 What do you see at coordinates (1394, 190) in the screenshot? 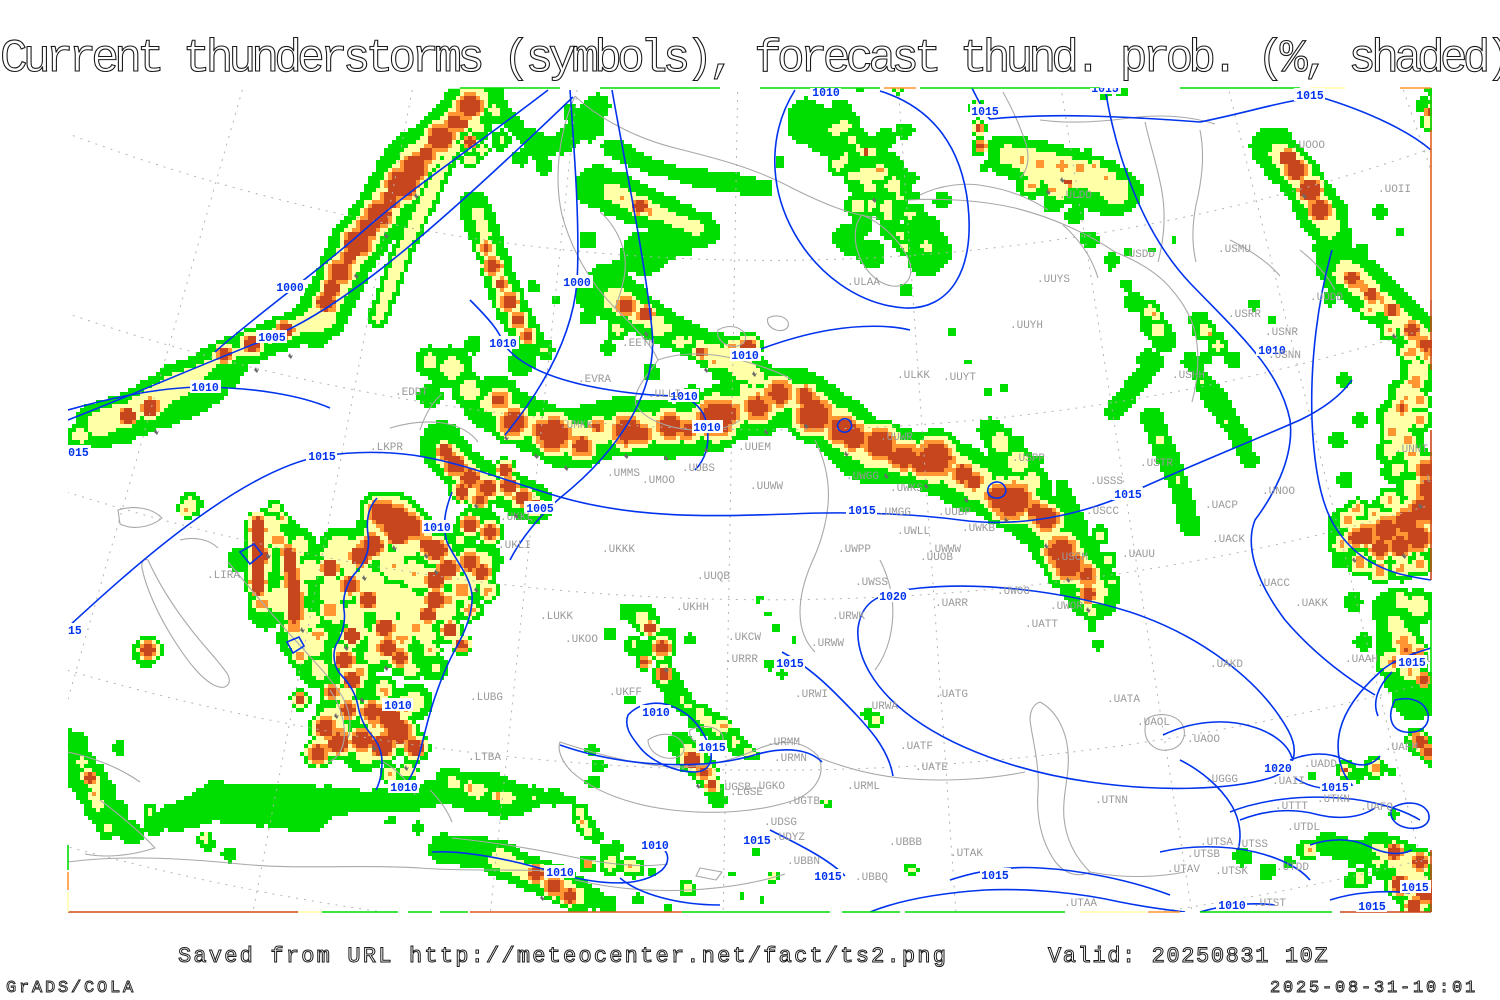
I see `svg-text: .UOII` at bounding box center [1394, 190].